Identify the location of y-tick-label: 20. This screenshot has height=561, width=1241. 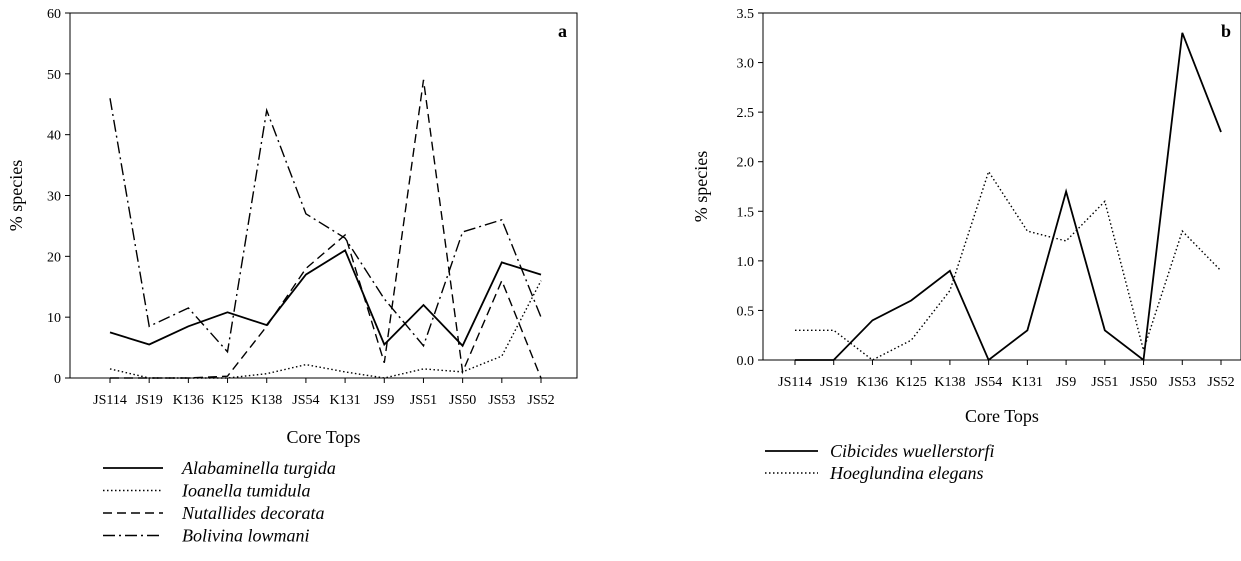
(54, 257).